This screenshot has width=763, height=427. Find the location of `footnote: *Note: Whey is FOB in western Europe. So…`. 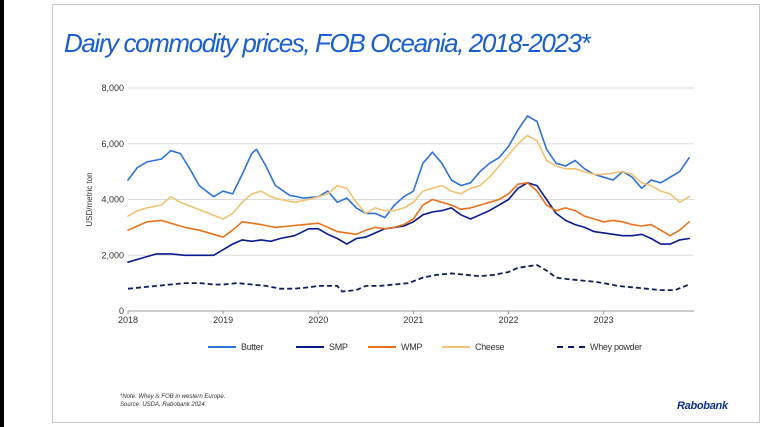

footnote: *Note: Whey is FOB in western Europe. So… is located at coordinates (172, 401).